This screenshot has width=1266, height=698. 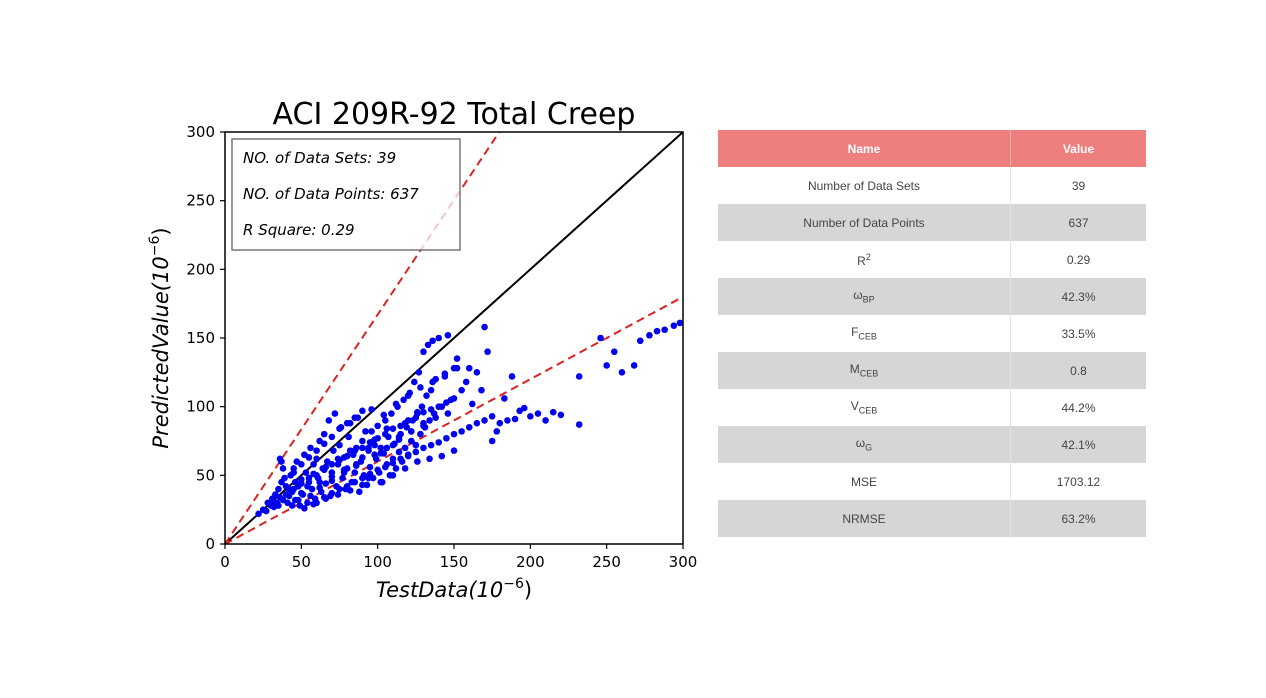 I want to click on metric-name-cell: Number of Data Sets, so click(x=864, y=185).